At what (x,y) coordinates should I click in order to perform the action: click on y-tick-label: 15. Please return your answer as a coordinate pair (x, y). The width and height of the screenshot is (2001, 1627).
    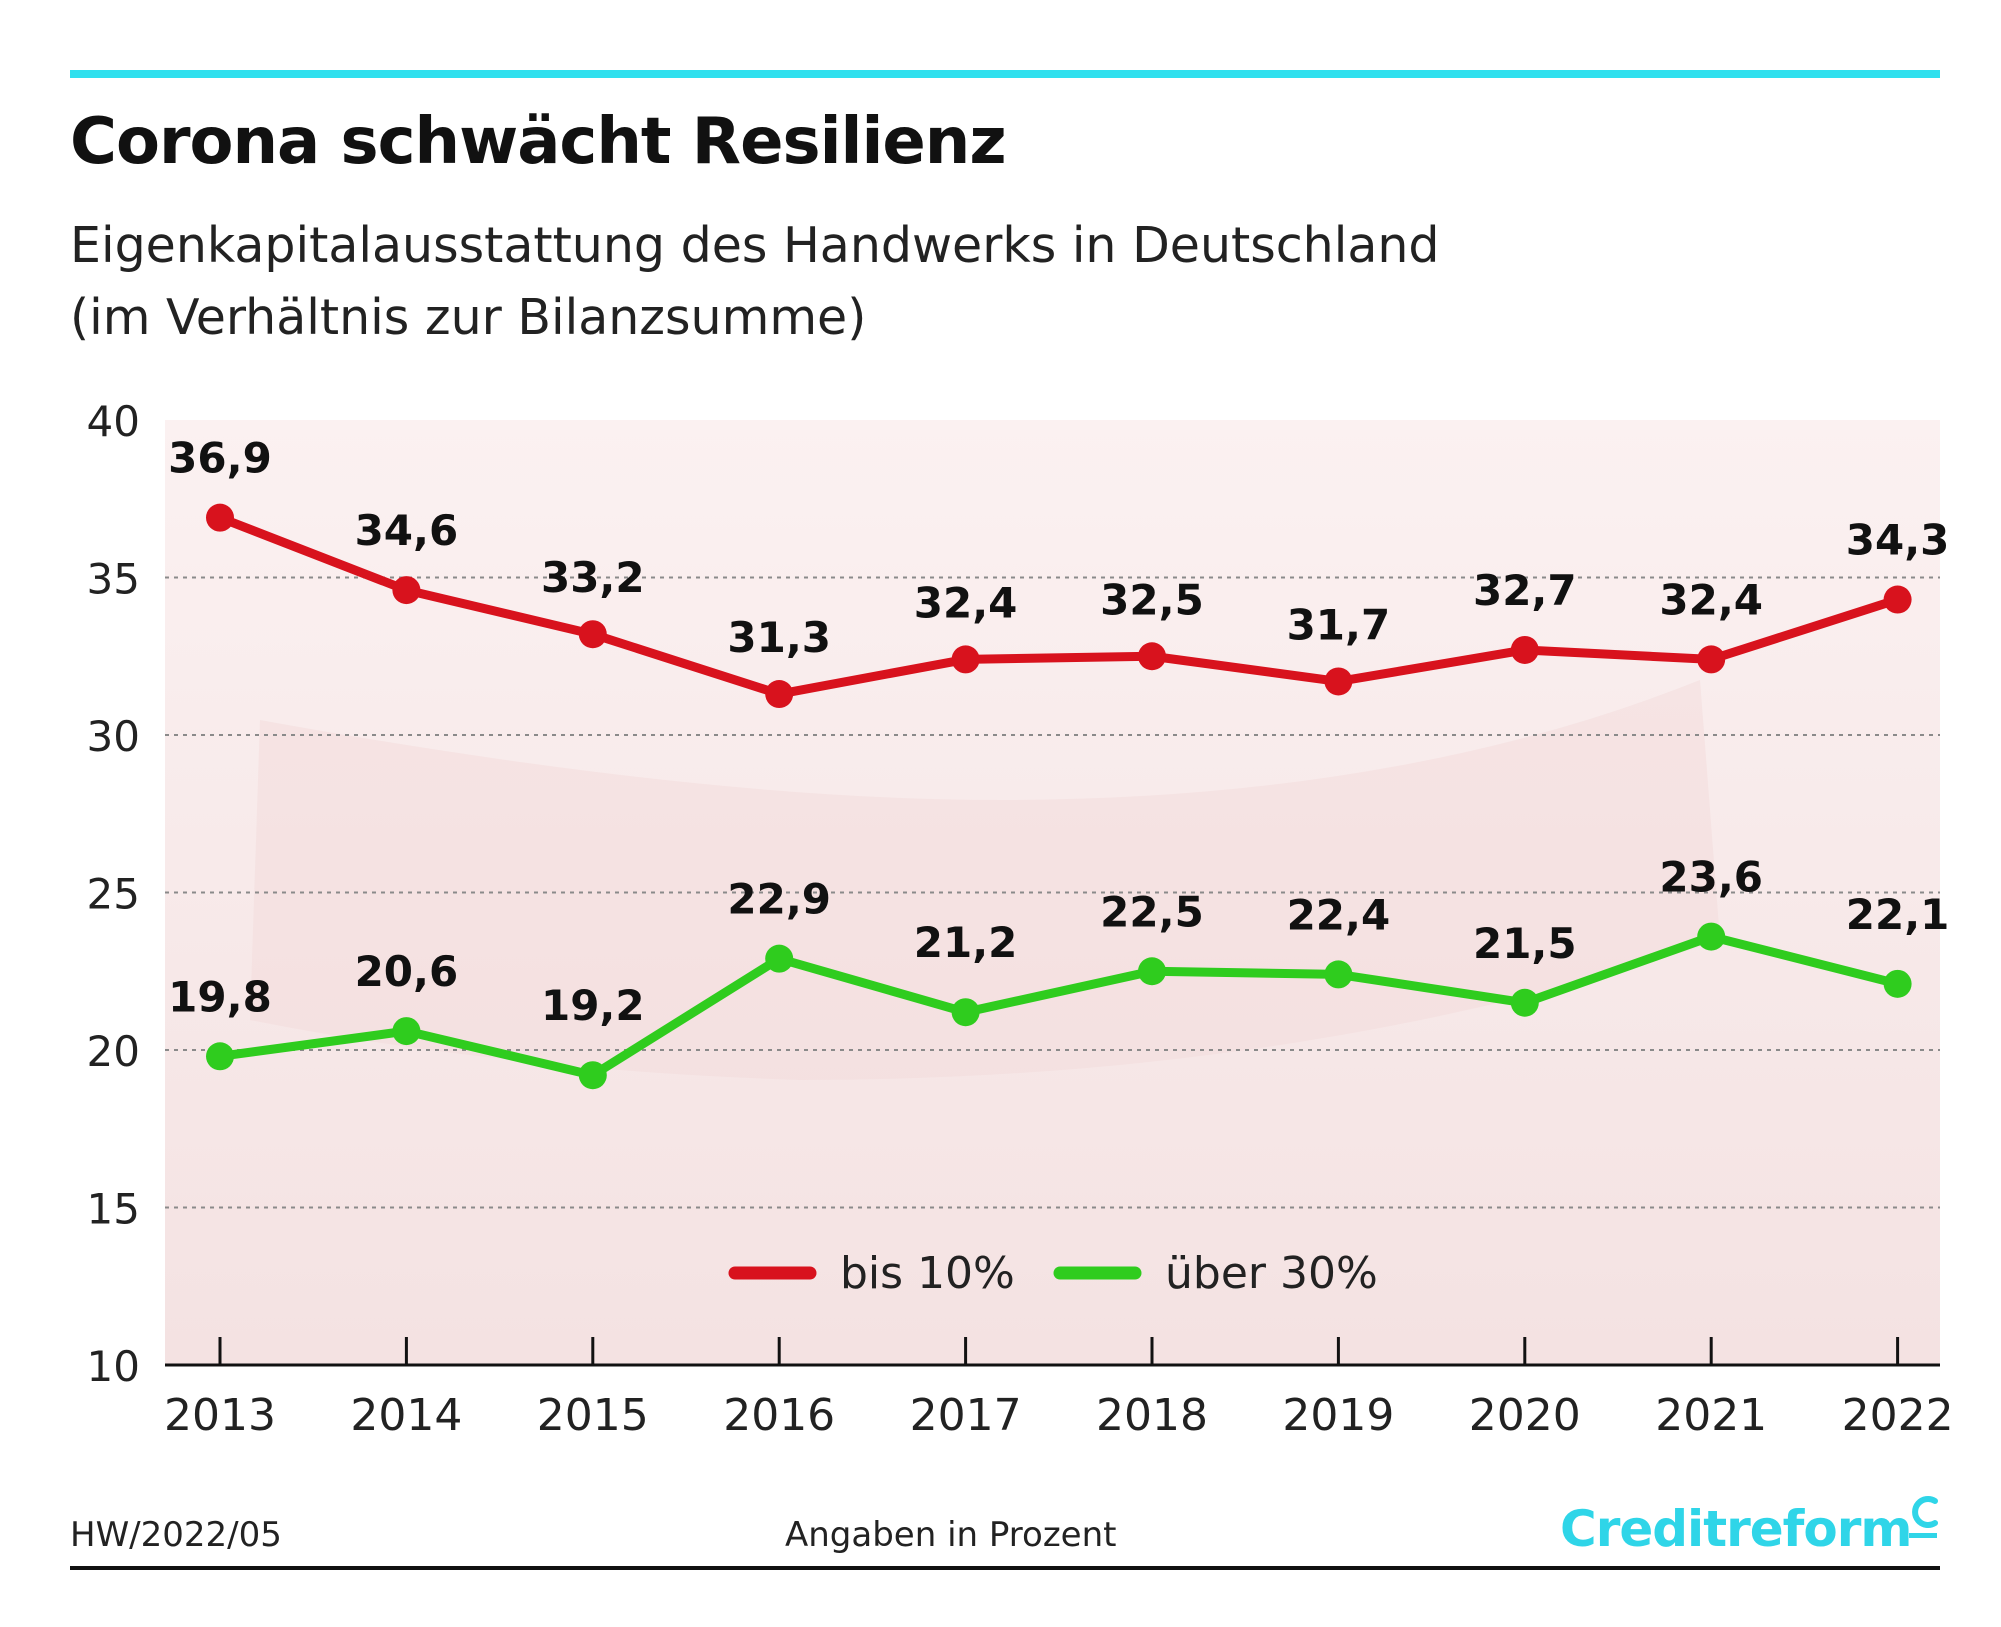
    Looking at the image, I should click on (113, 1209).